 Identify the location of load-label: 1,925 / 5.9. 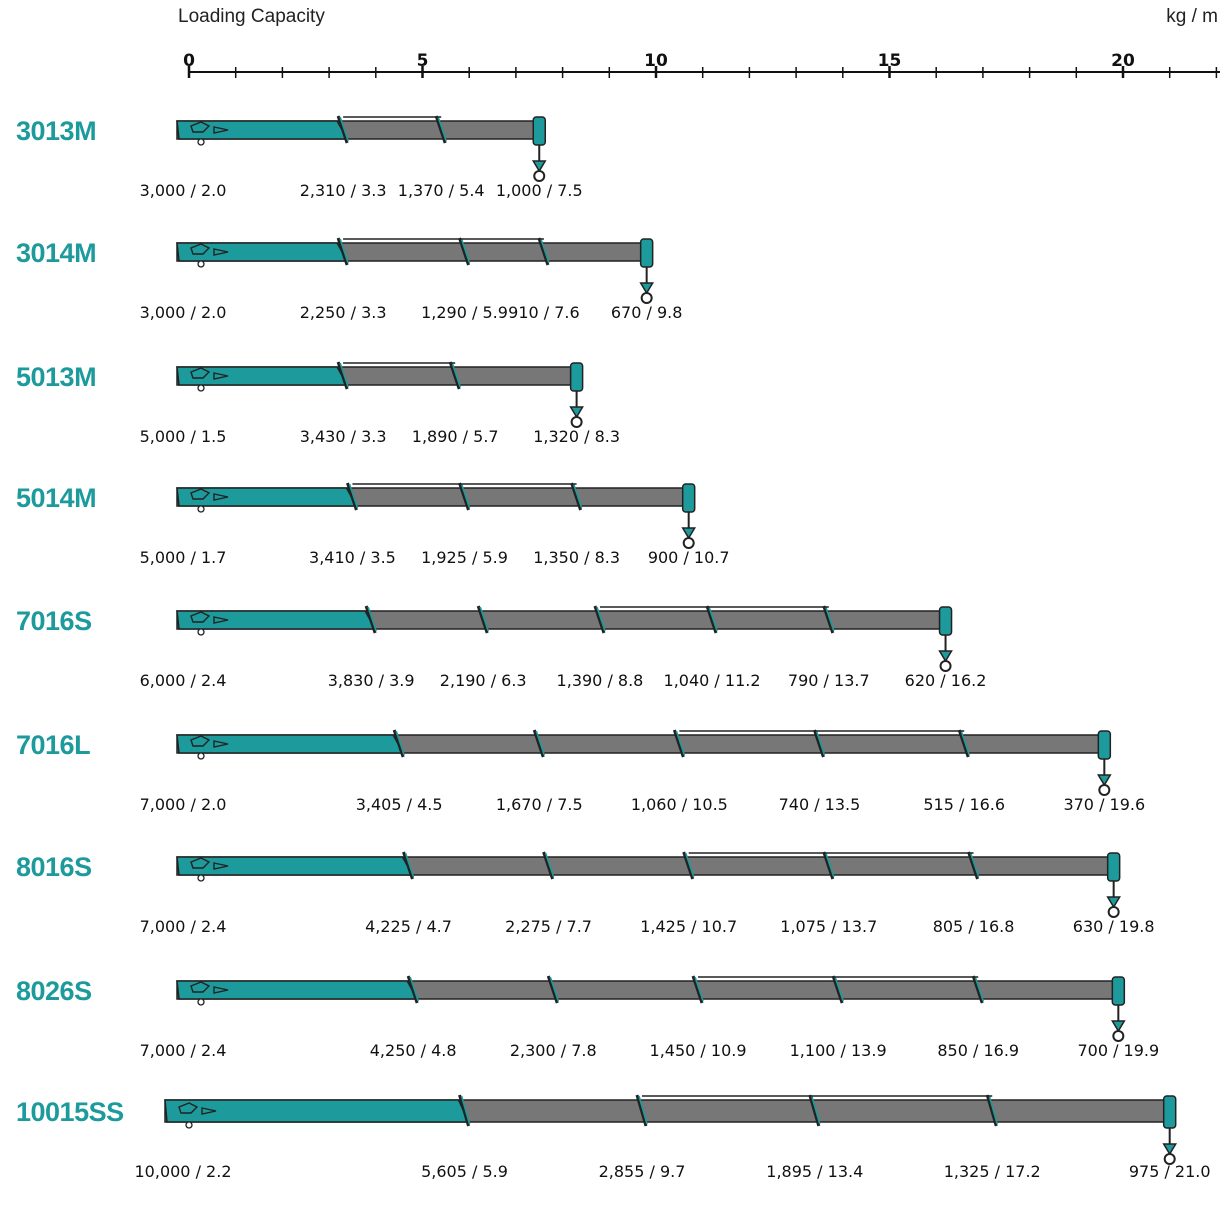
(464, 557).